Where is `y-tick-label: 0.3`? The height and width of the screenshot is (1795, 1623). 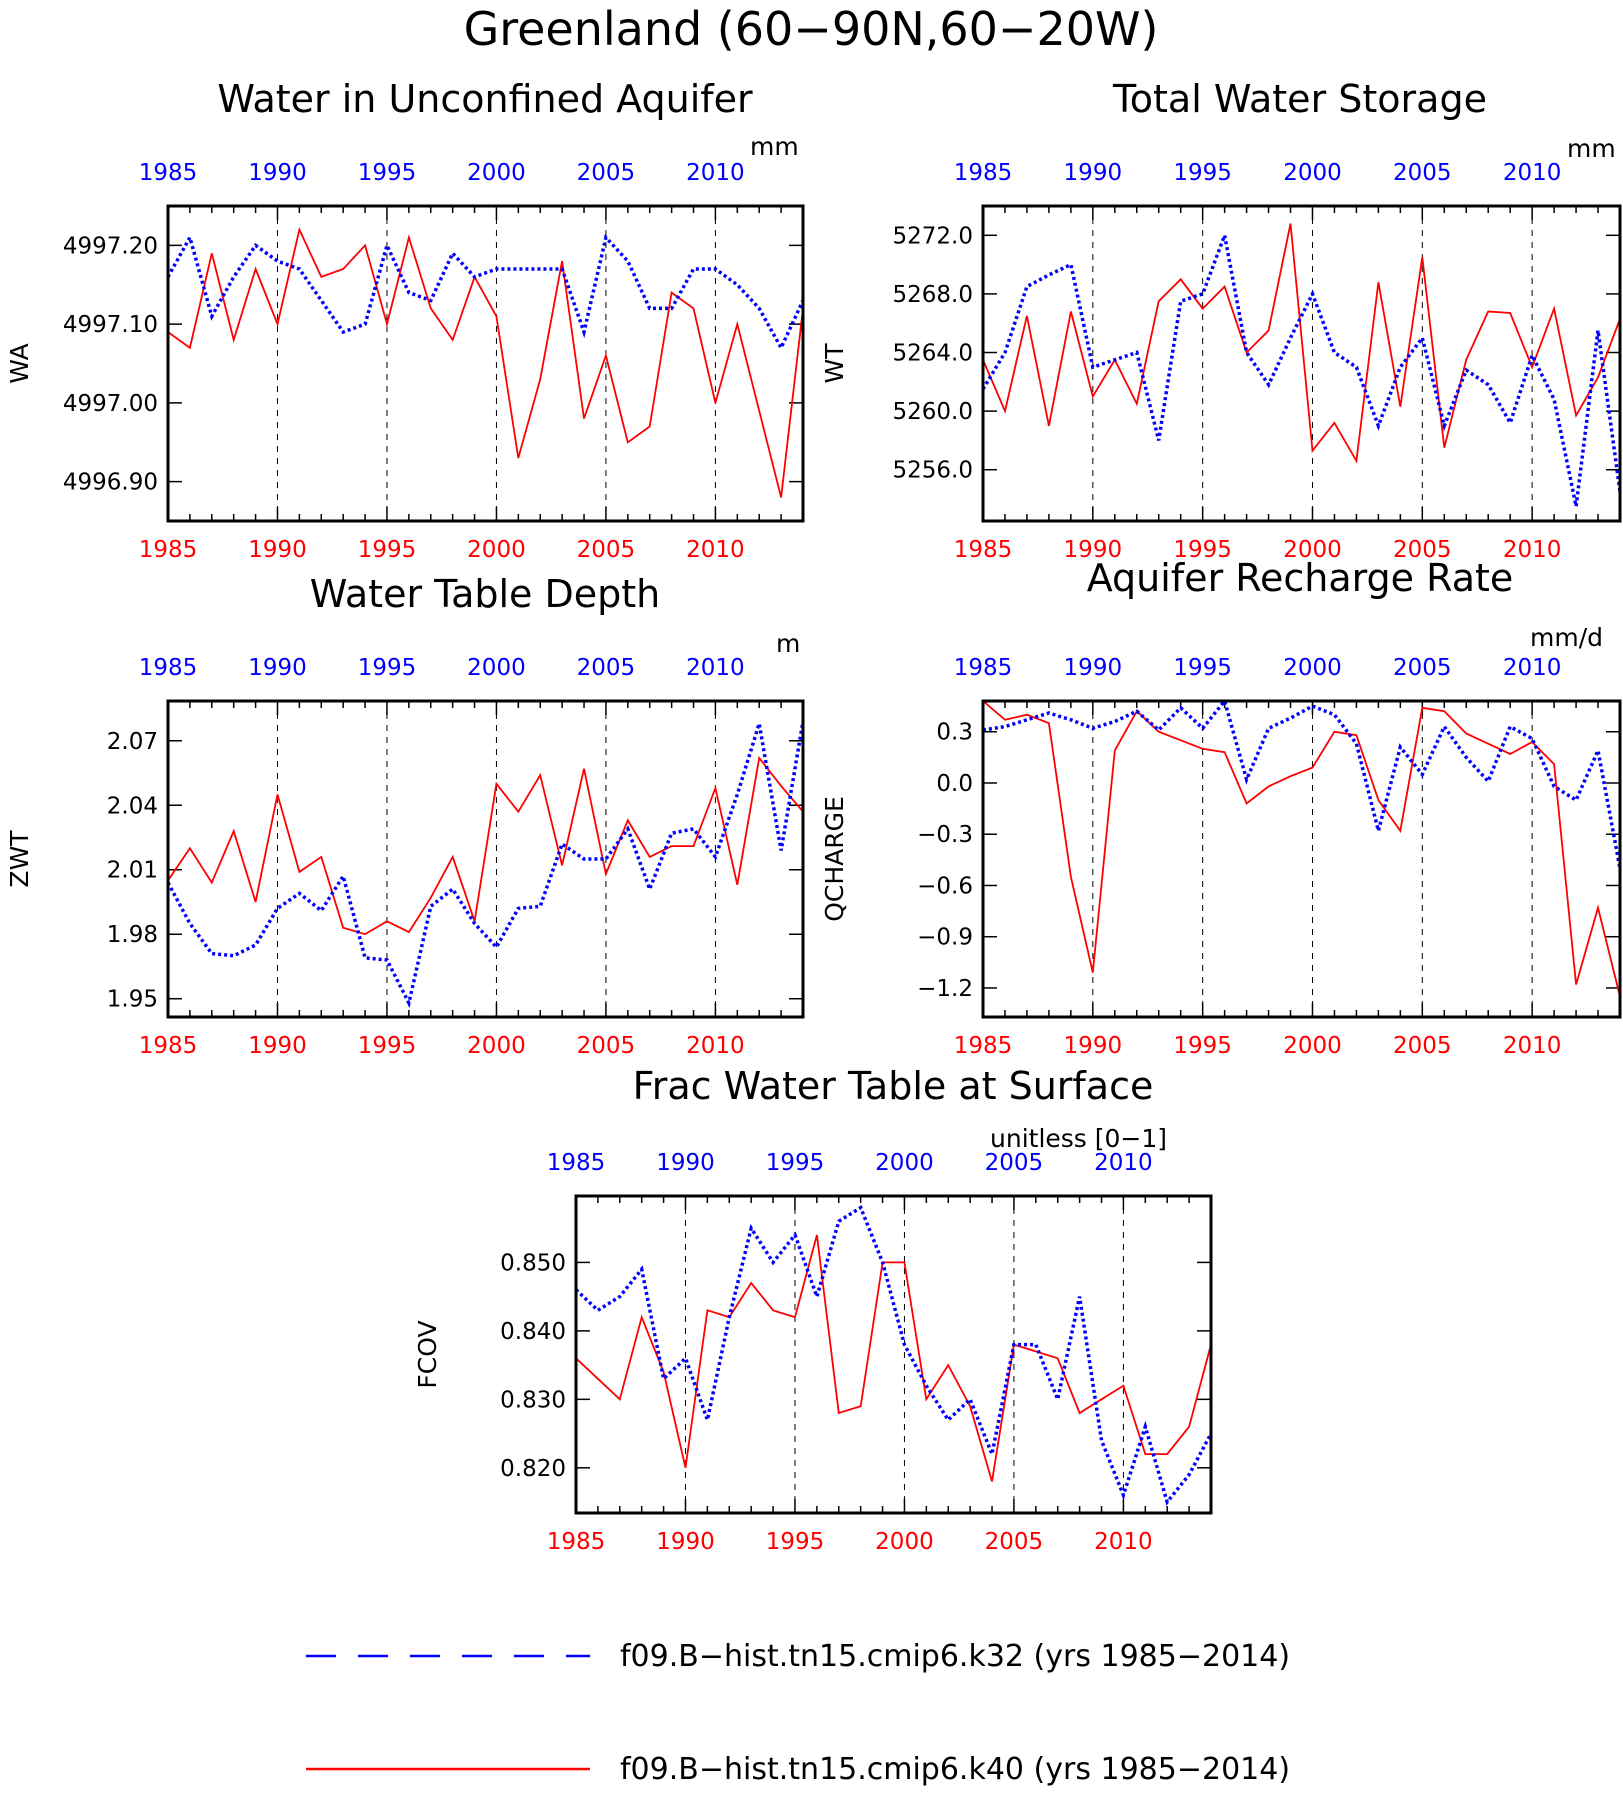
y-tick-label: 0.3 is located at coordinates (954, 733).